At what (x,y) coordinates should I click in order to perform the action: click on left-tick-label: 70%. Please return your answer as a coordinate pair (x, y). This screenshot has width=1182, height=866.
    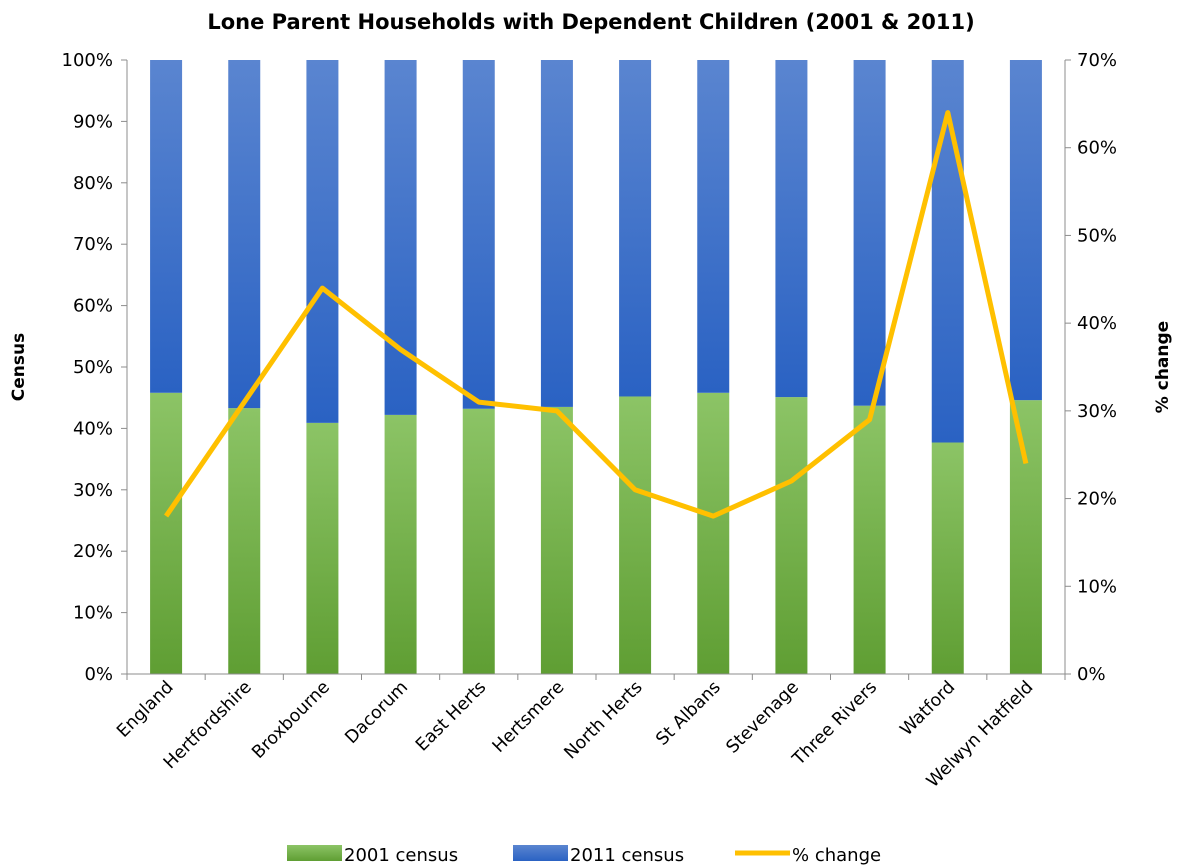
    Looking at the image, I should click on (93, 244).